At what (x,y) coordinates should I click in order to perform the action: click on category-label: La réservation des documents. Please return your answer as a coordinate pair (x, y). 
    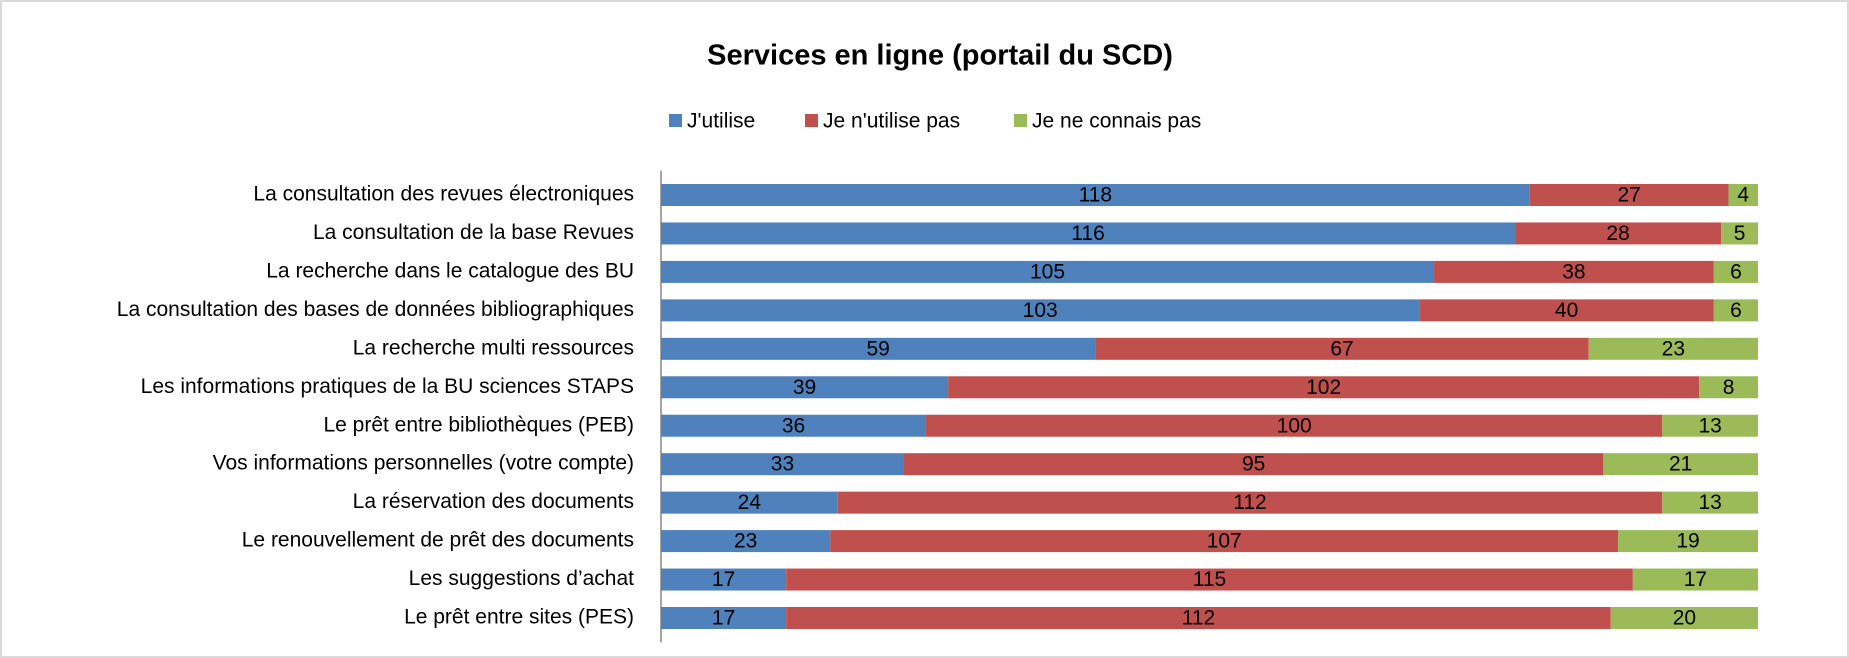
    Looking at the image, I should click on (493, 501).